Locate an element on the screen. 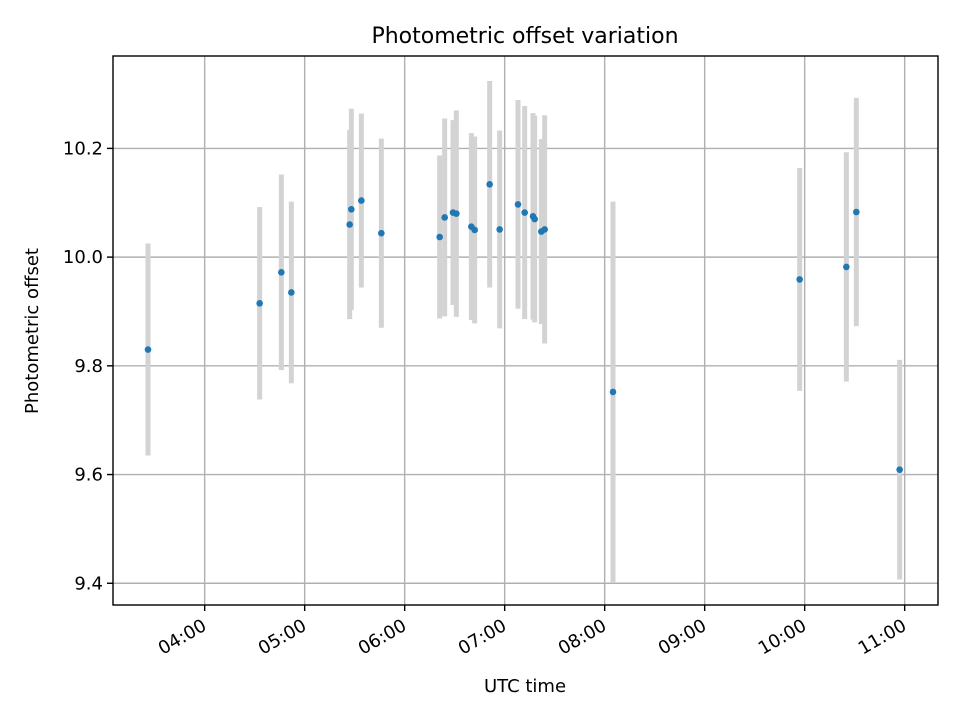  x-tick-label: 04:00 is located at coordinates (182, 637).